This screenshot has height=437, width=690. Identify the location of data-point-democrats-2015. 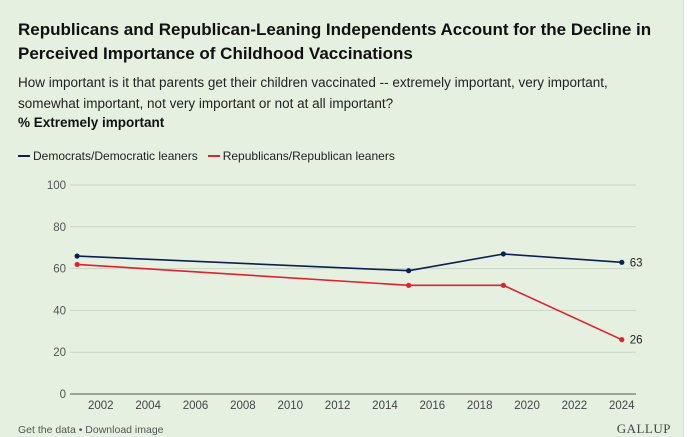
(409, 271).